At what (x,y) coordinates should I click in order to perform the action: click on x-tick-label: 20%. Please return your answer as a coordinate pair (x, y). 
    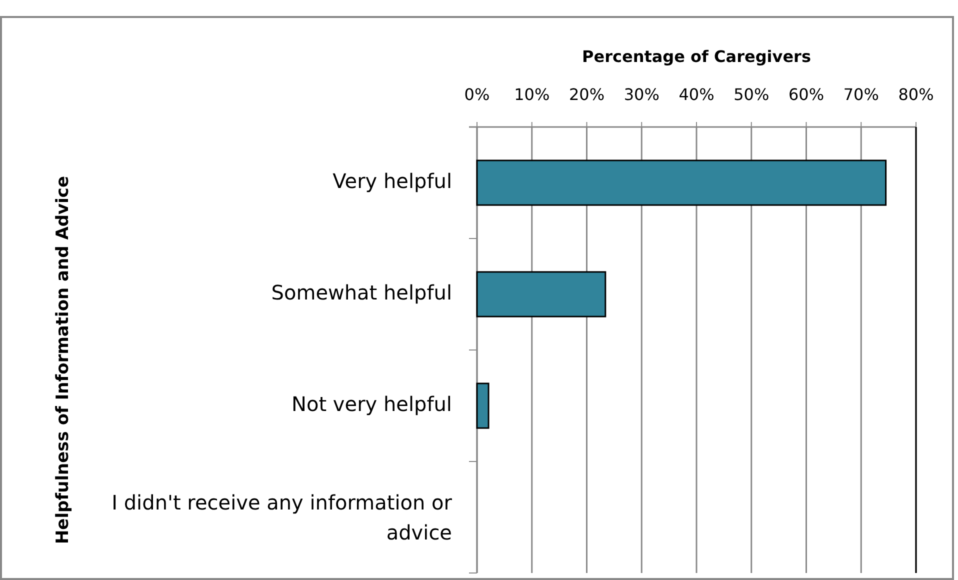
    Looking at the image, I should click on (586, 94).